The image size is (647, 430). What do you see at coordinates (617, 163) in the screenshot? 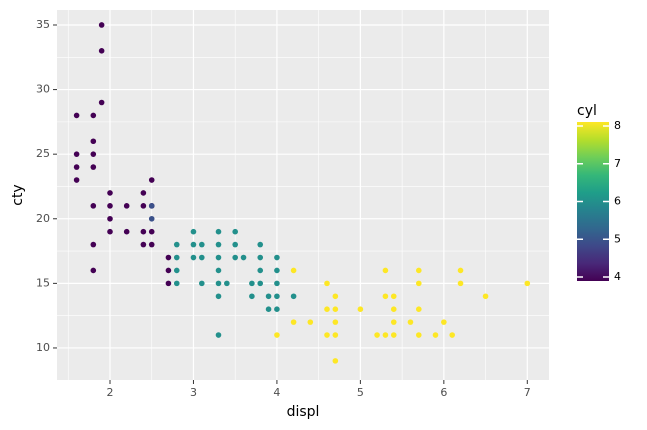
I see `colorbar-tick-label: 7` at bounding box center [617, 163].